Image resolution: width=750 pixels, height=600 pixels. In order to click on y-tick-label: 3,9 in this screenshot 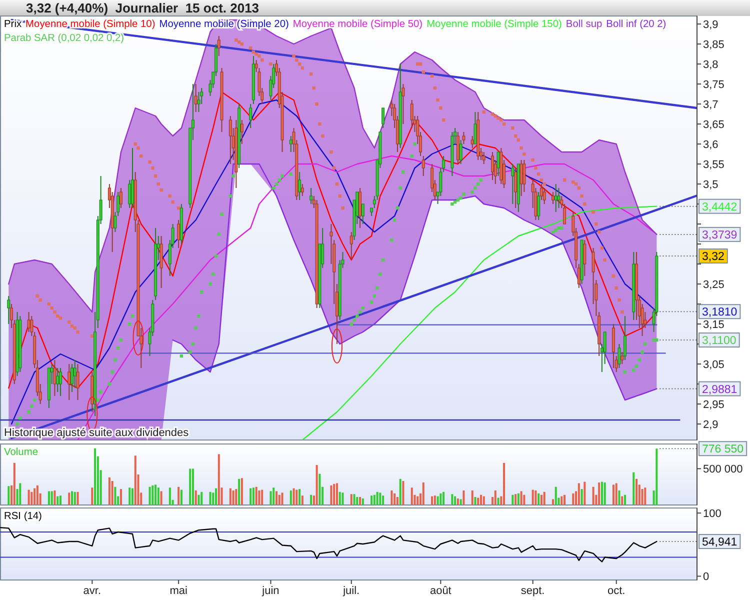, I will do `click(710, 24)`.